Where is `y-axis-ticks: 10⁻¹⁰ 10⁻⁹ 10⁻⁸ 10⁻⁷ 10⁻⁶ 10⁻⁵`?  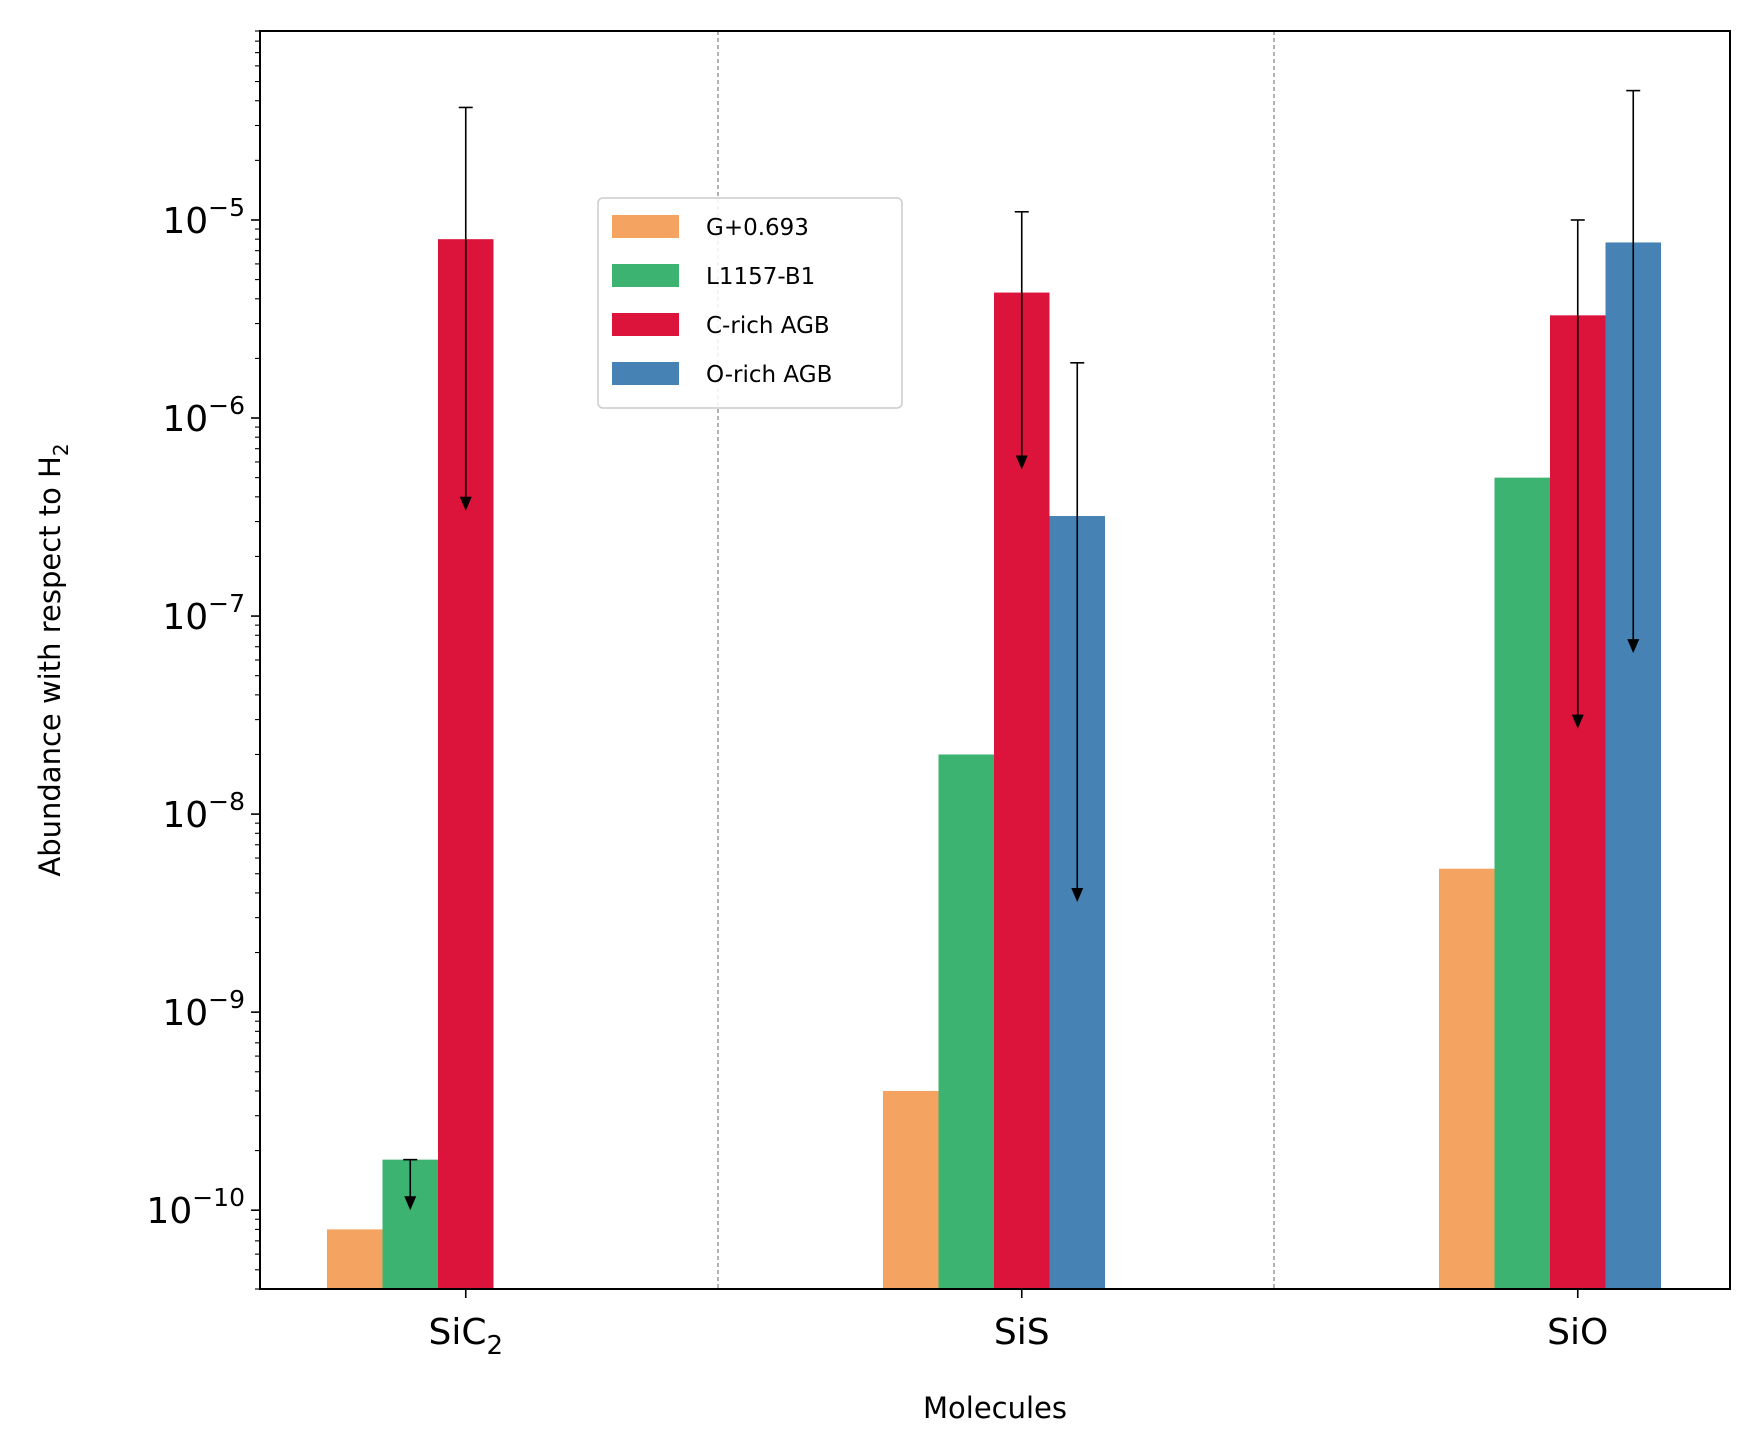
y-axis-ticks: 10⁻¹⁰ 10⁻⁹ 10⁻⁸ 10⁻⁷ 10⁻⁶ 10⁻⁵ is located at coordinates (203, 660).